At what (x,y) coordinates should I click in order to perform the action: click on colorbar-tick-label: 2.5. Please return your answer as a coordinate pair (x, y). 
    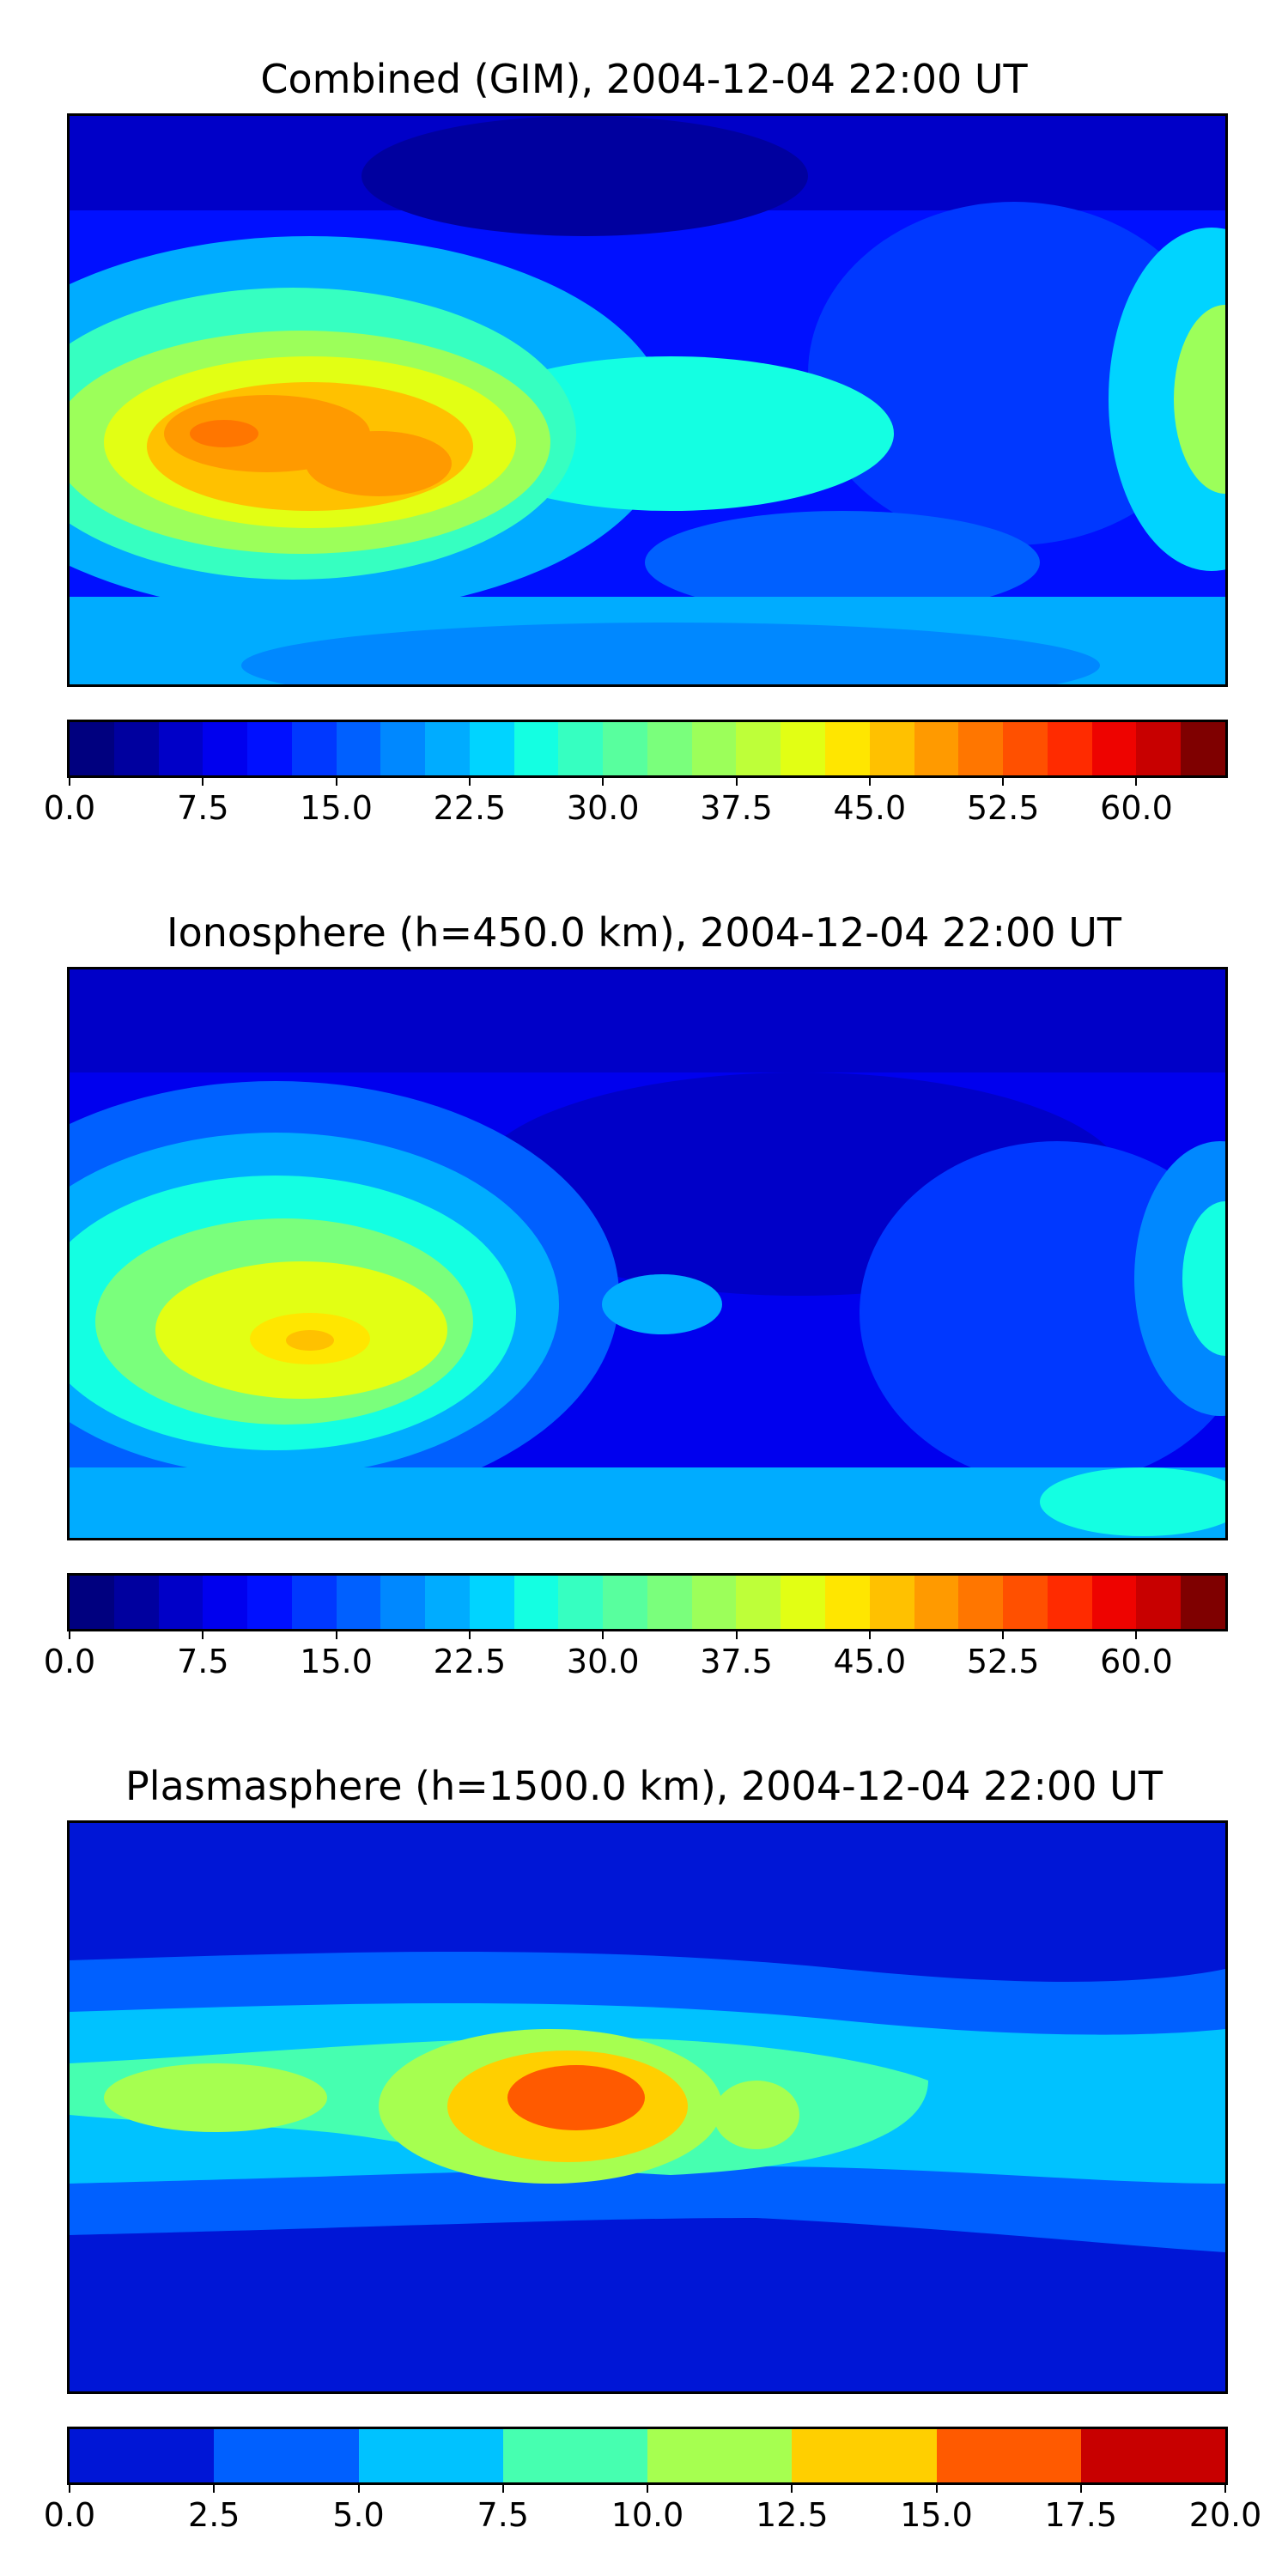
    Looking at the image, I should click on (214, 2515).